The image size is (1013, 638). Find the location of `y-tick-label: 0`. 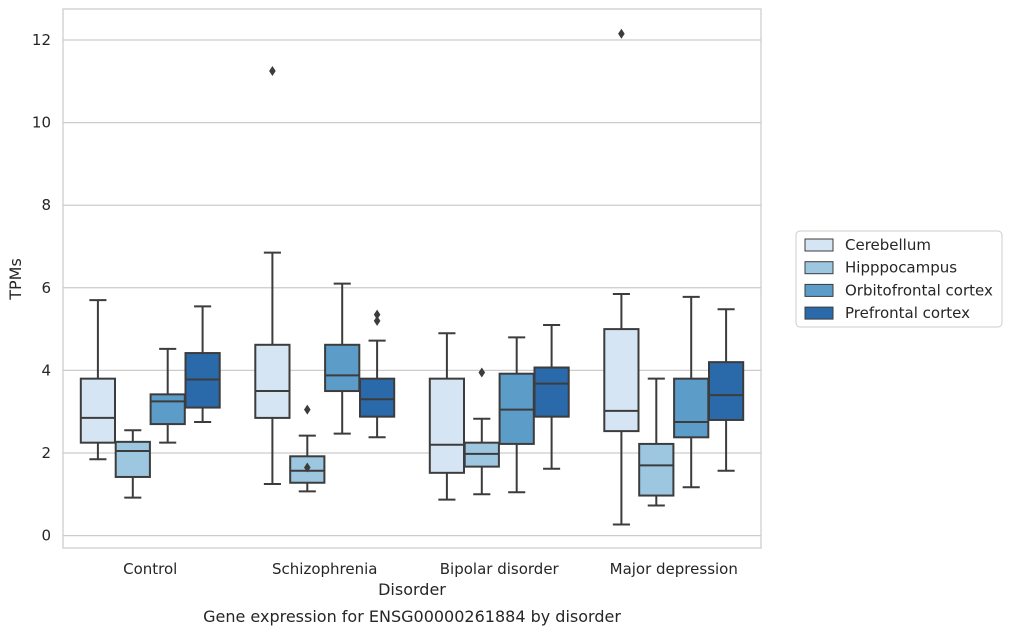

y-tick-label: 0 is located at coordinates (46, 536).